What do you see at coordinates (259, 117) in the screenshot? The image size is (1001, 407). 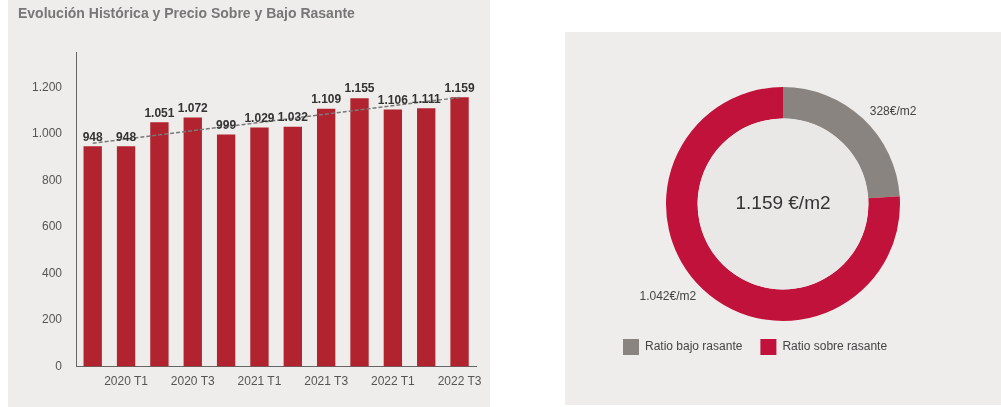 I see `data-label: 1.029` at bounding box center [259, 117].